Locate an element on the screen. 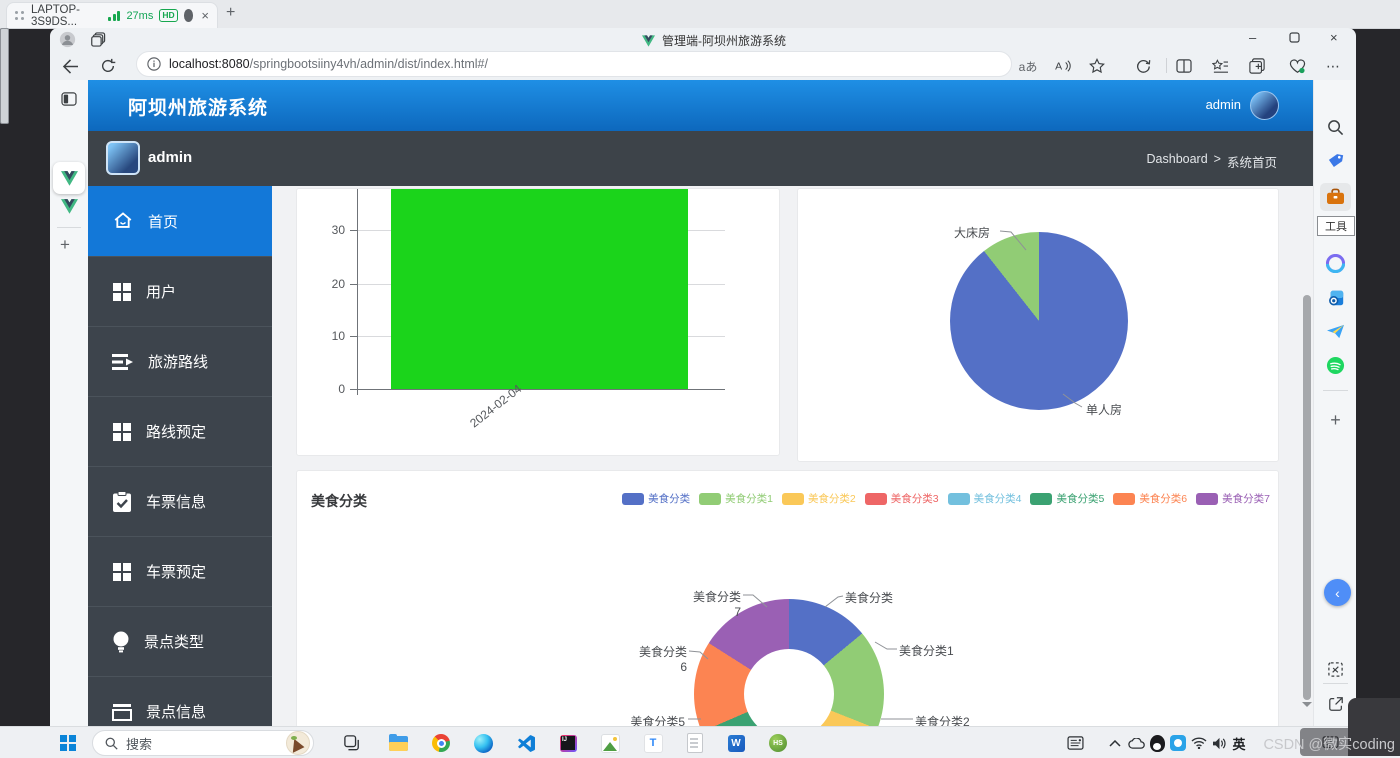 Image resolution: width=1400 pixels, height=758 pixels. blue-app-icon is located at coordinates (1178, 743).